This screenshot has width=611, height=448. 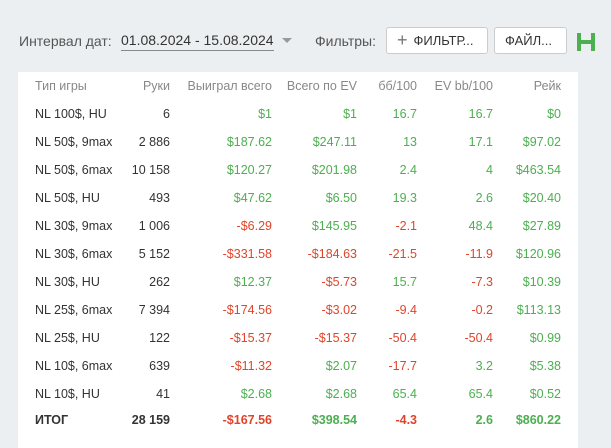 What do you see at coordinates (403, 254) in the screenshot?
I see `cell: -21.5` at bounding box center [403, 254].